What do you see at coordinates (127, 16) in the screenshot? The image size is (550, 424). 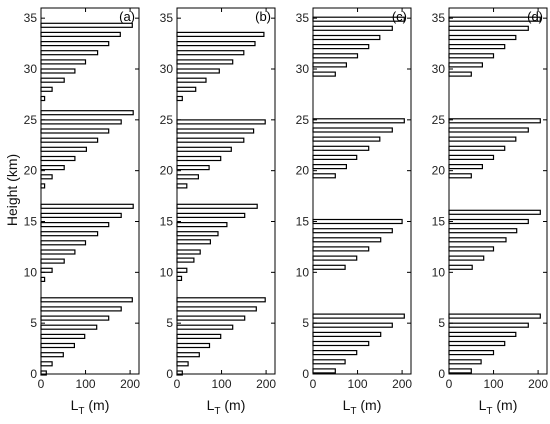 I see `panel-label: (a)` at bounding box center [127, 16].